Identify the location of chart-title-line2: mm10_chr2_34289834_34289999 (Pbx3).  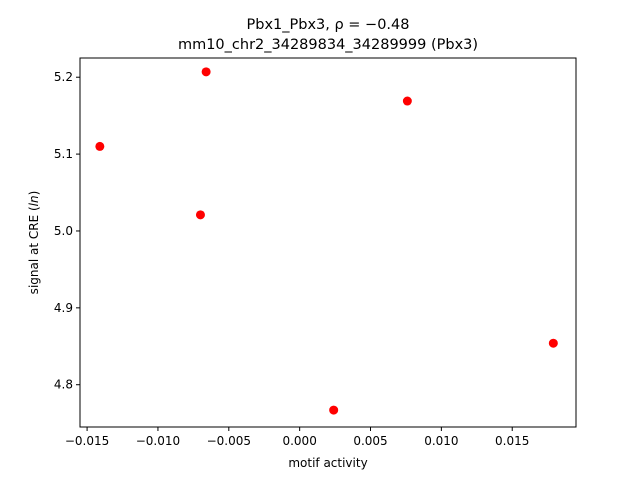
(328, 45).